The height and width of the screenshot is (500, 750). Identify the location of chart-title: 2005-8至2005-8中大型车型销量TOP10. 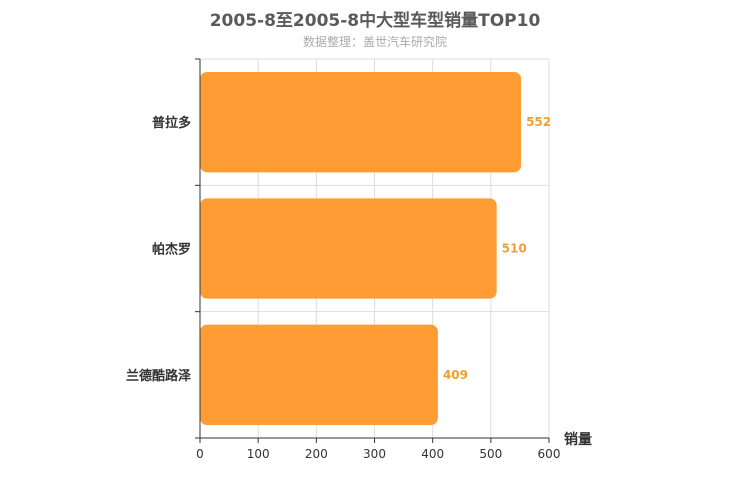
(375, 21).